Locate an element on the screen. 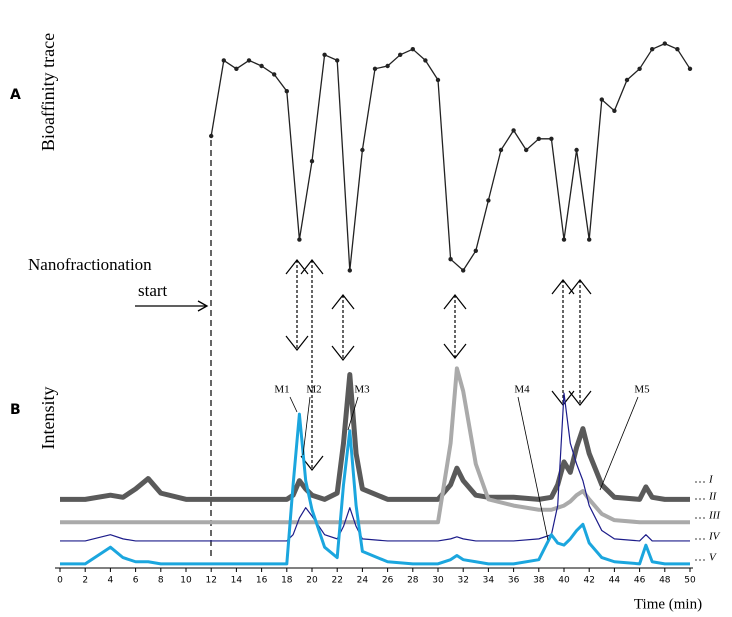 The image size is (732, 617). x-tick-label: 46 is located at coordinates (640, 581).